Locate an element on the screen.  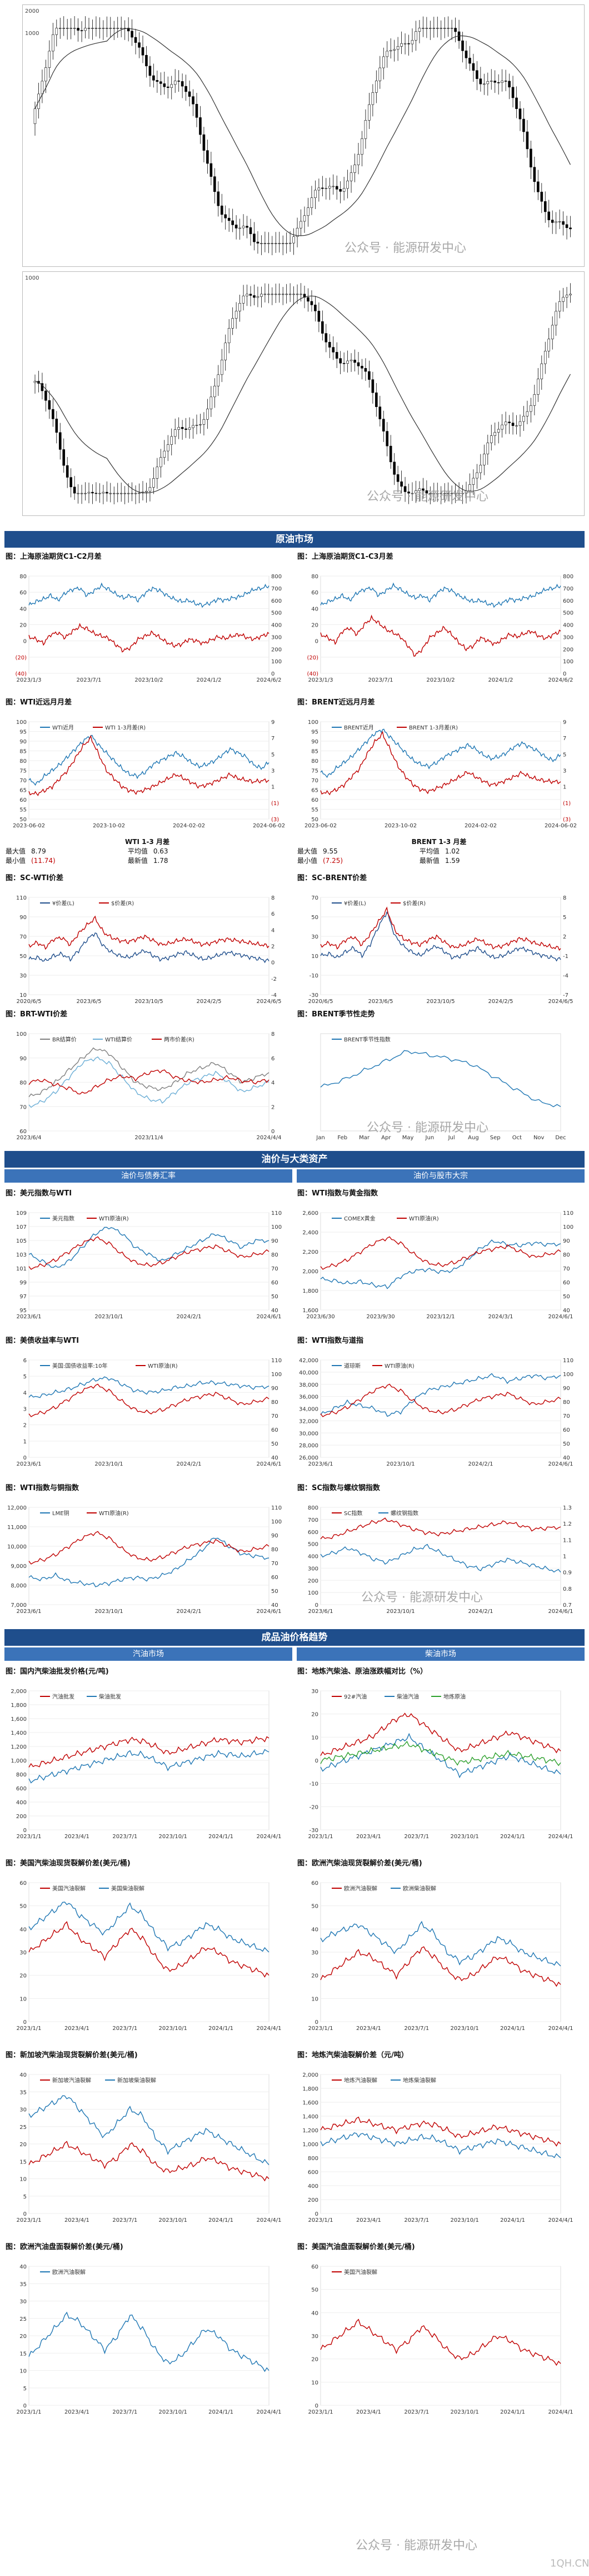
x-tick: 2023/6/1 is located at coordinates (30, 1317).